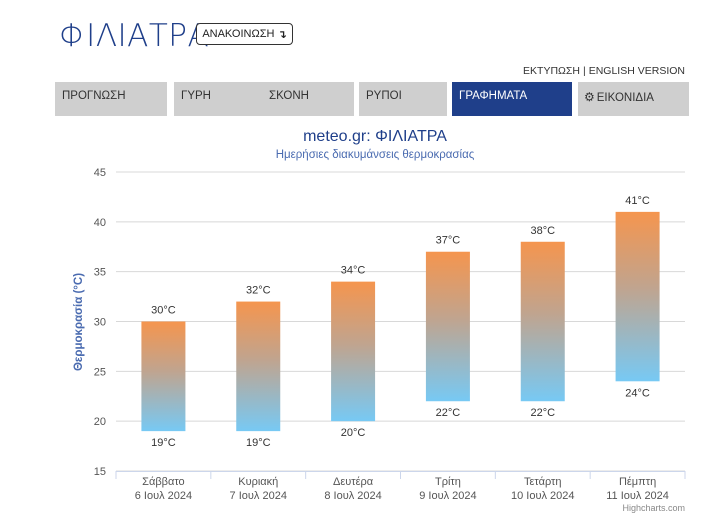 This screenshot has height=531, width=710. What do you see at coordinates (653, 508) in the screenshot?
I see `chart-credit: Highcharts.com` at bounding box center [653, 508].